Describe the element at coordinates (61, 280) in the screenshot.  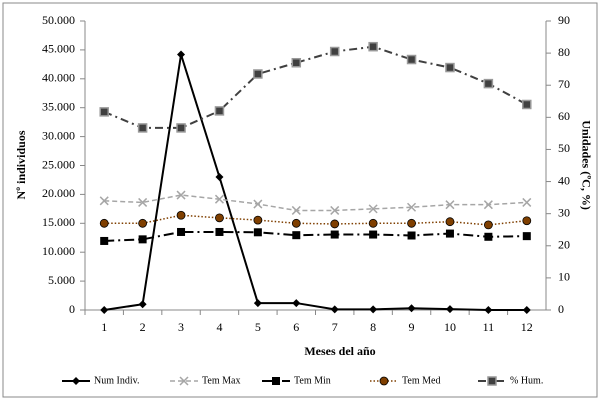
I see `y-tick-label: 5.000` at that location.